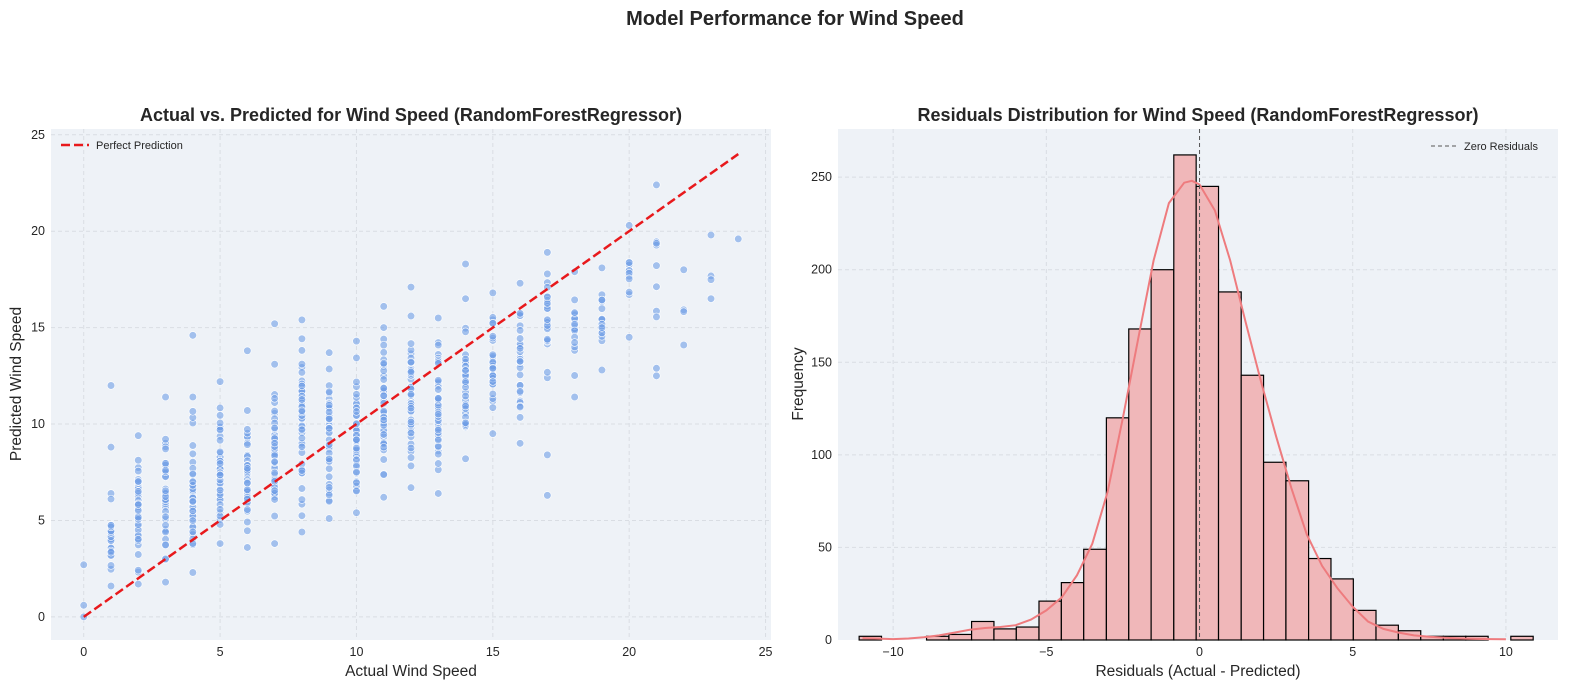  What do you see at coordinates (411, 671) in the screenshot?
I see `scatter-x-label: Actual Wind Speed` at bounding box center [411, 671].